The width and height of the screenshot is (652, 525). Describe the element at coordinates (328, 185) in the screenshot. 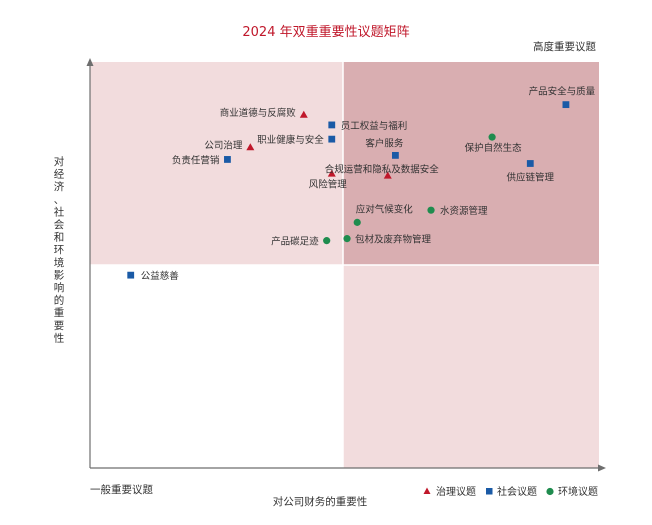

I see `data-point-label: 风险管理` at that location.